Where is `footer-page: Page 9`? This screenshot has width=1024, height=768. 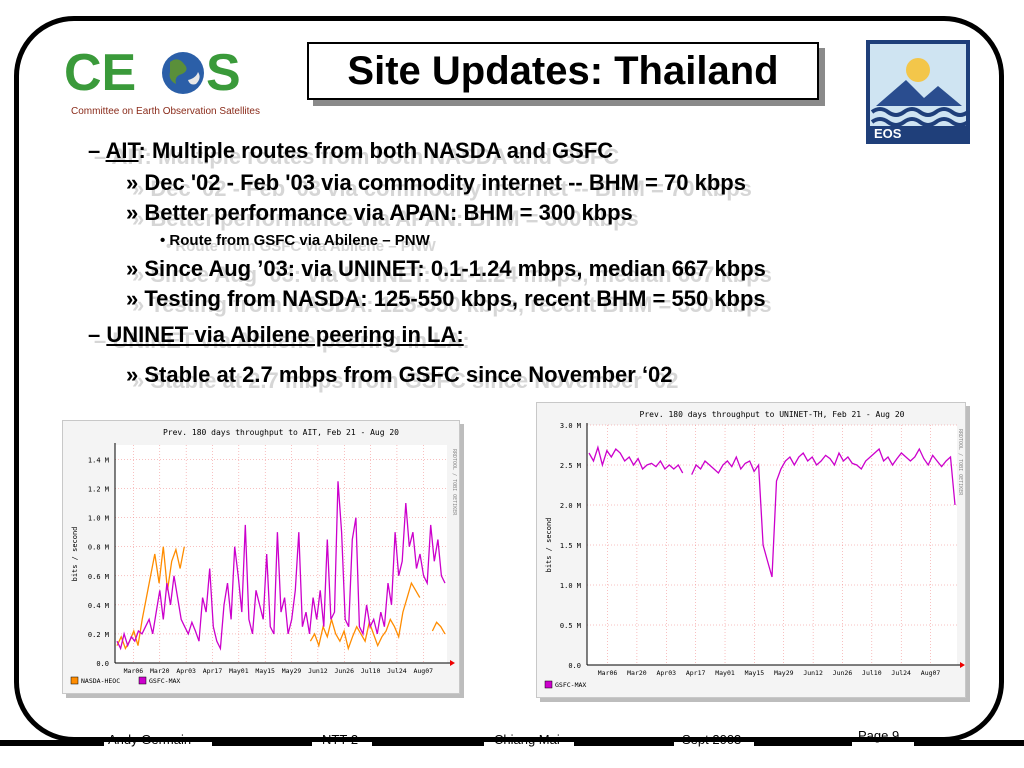 footer-page: Page 9 is located at coordinates (879, 735).